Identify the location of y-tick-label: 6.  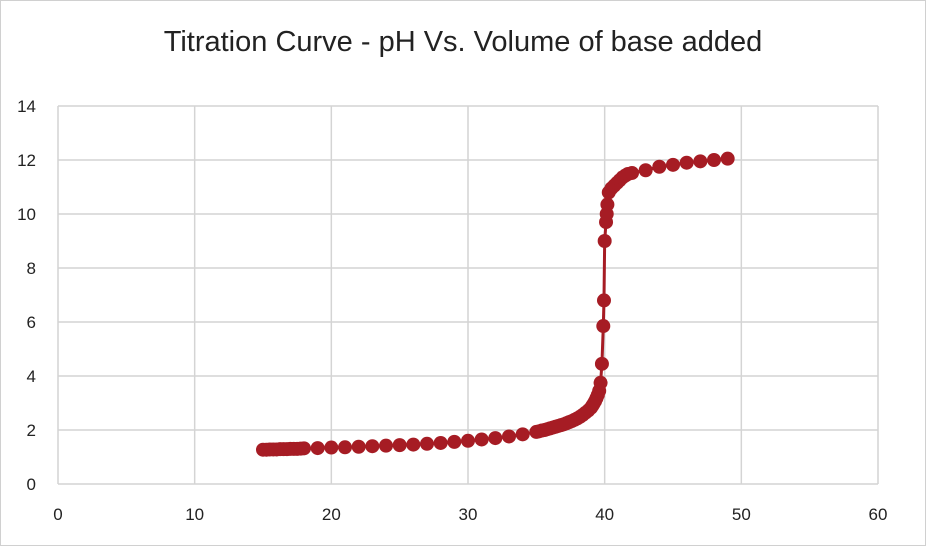
(31, 322).